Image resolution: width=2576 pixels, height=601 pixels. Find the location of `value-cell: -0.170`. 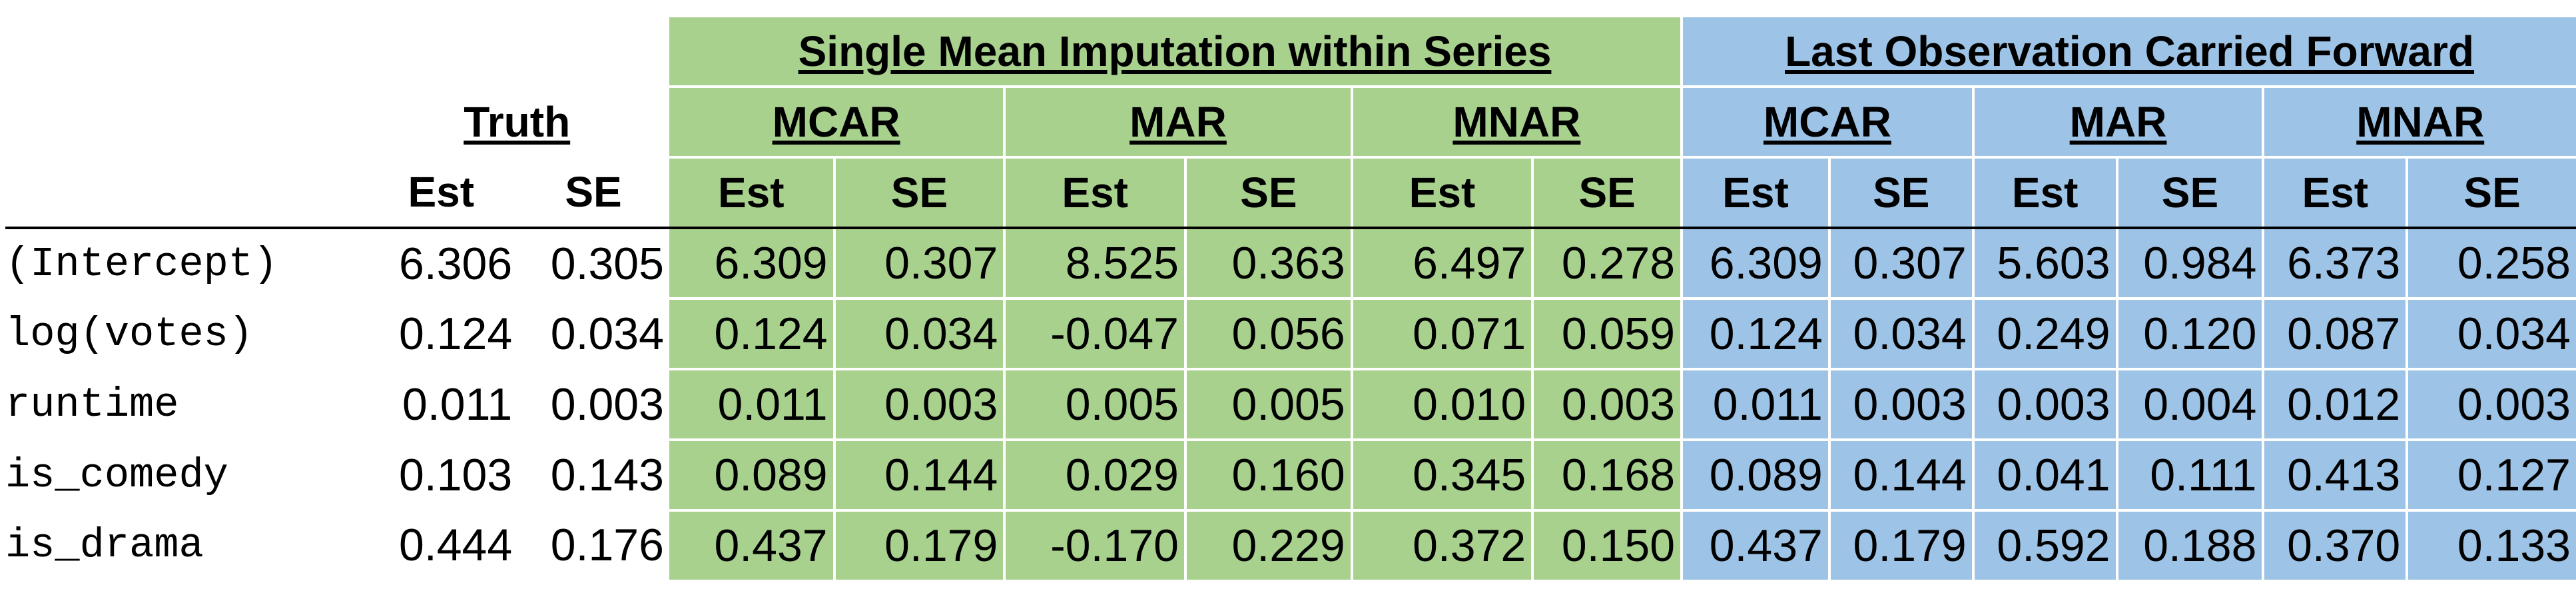

value-cell: -0.170 is located at coordinates (1094, 545).